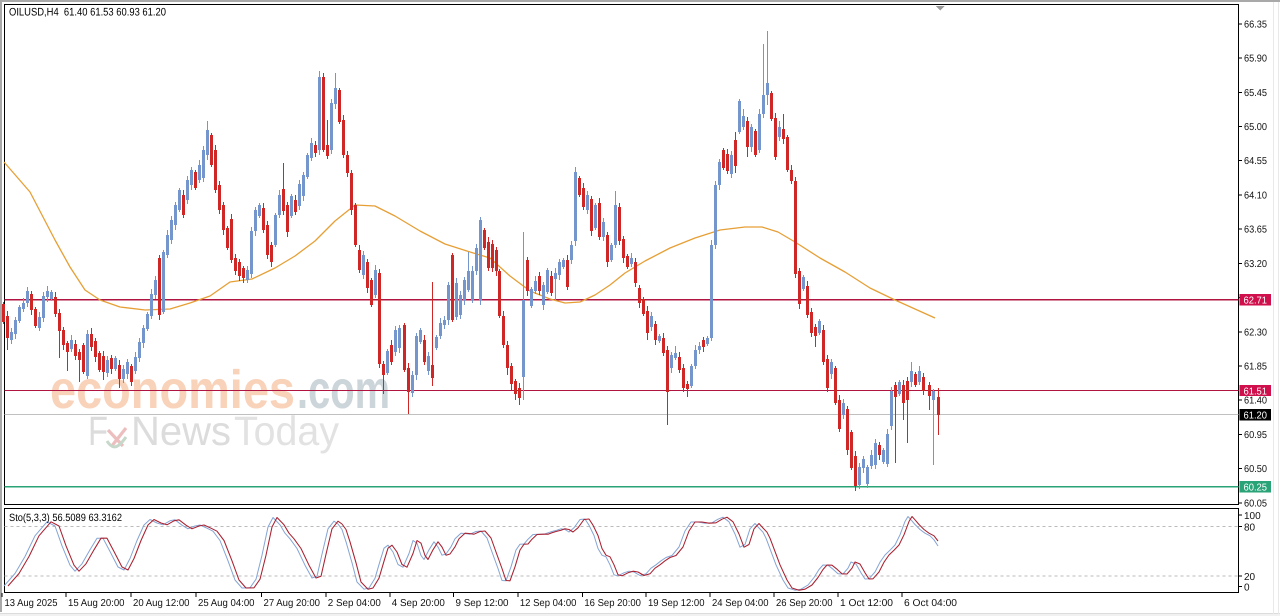 This screenshot has width=1280, height=616. What do you see at coordinates (161, 603) in the screenshot?
I see `svg-text: 20 Aug 12:00` at bounding box center [161, 603].